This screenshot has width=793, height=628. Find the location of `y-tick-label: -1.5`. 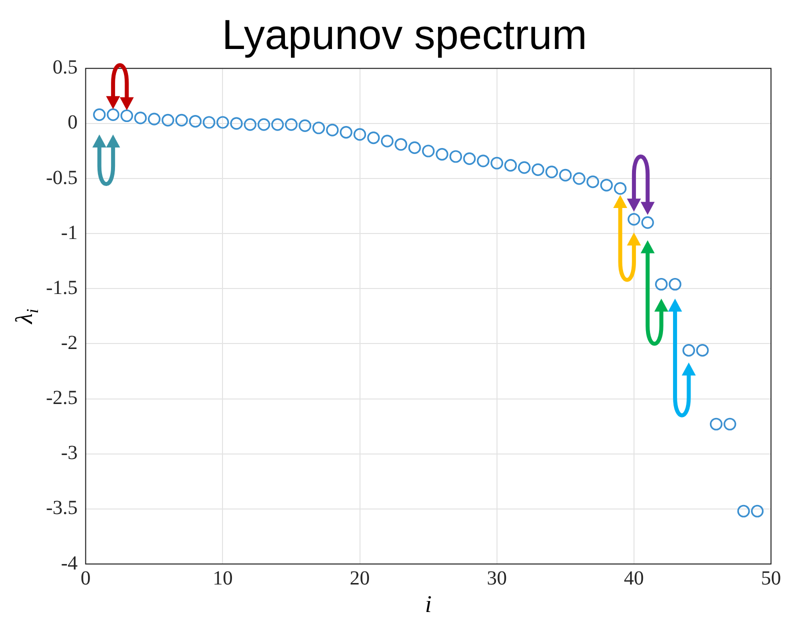

y-tick-label: -1.5 is located at coordinates (62, 287).